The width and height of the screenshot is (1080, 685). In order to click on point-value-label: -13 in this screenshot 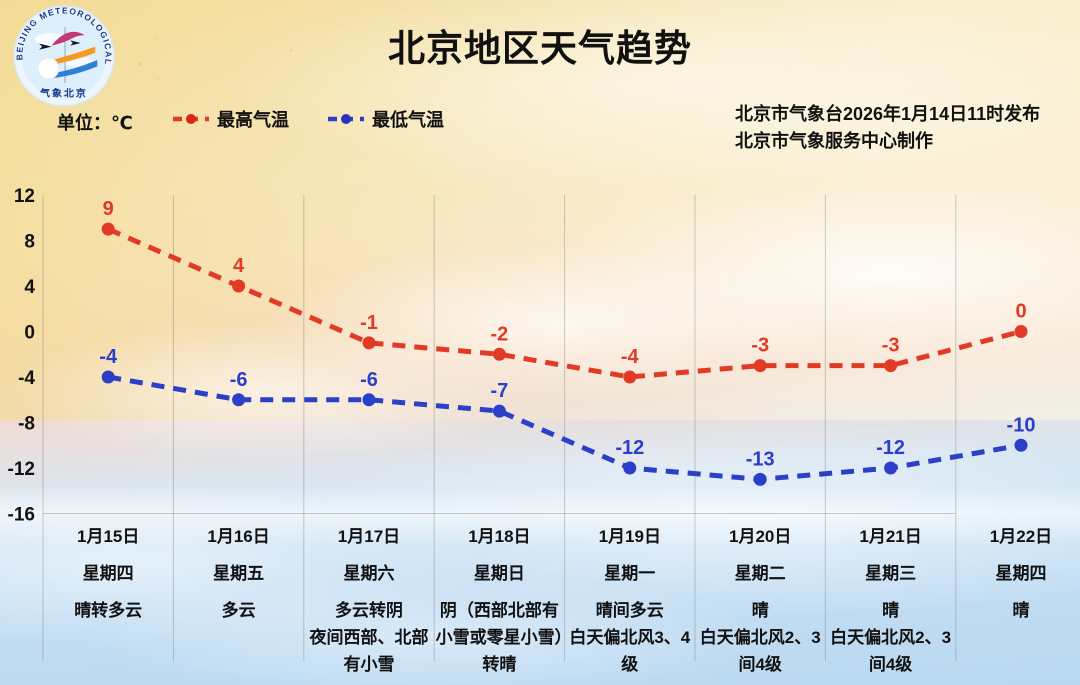, I will do `click(760, 459)`.